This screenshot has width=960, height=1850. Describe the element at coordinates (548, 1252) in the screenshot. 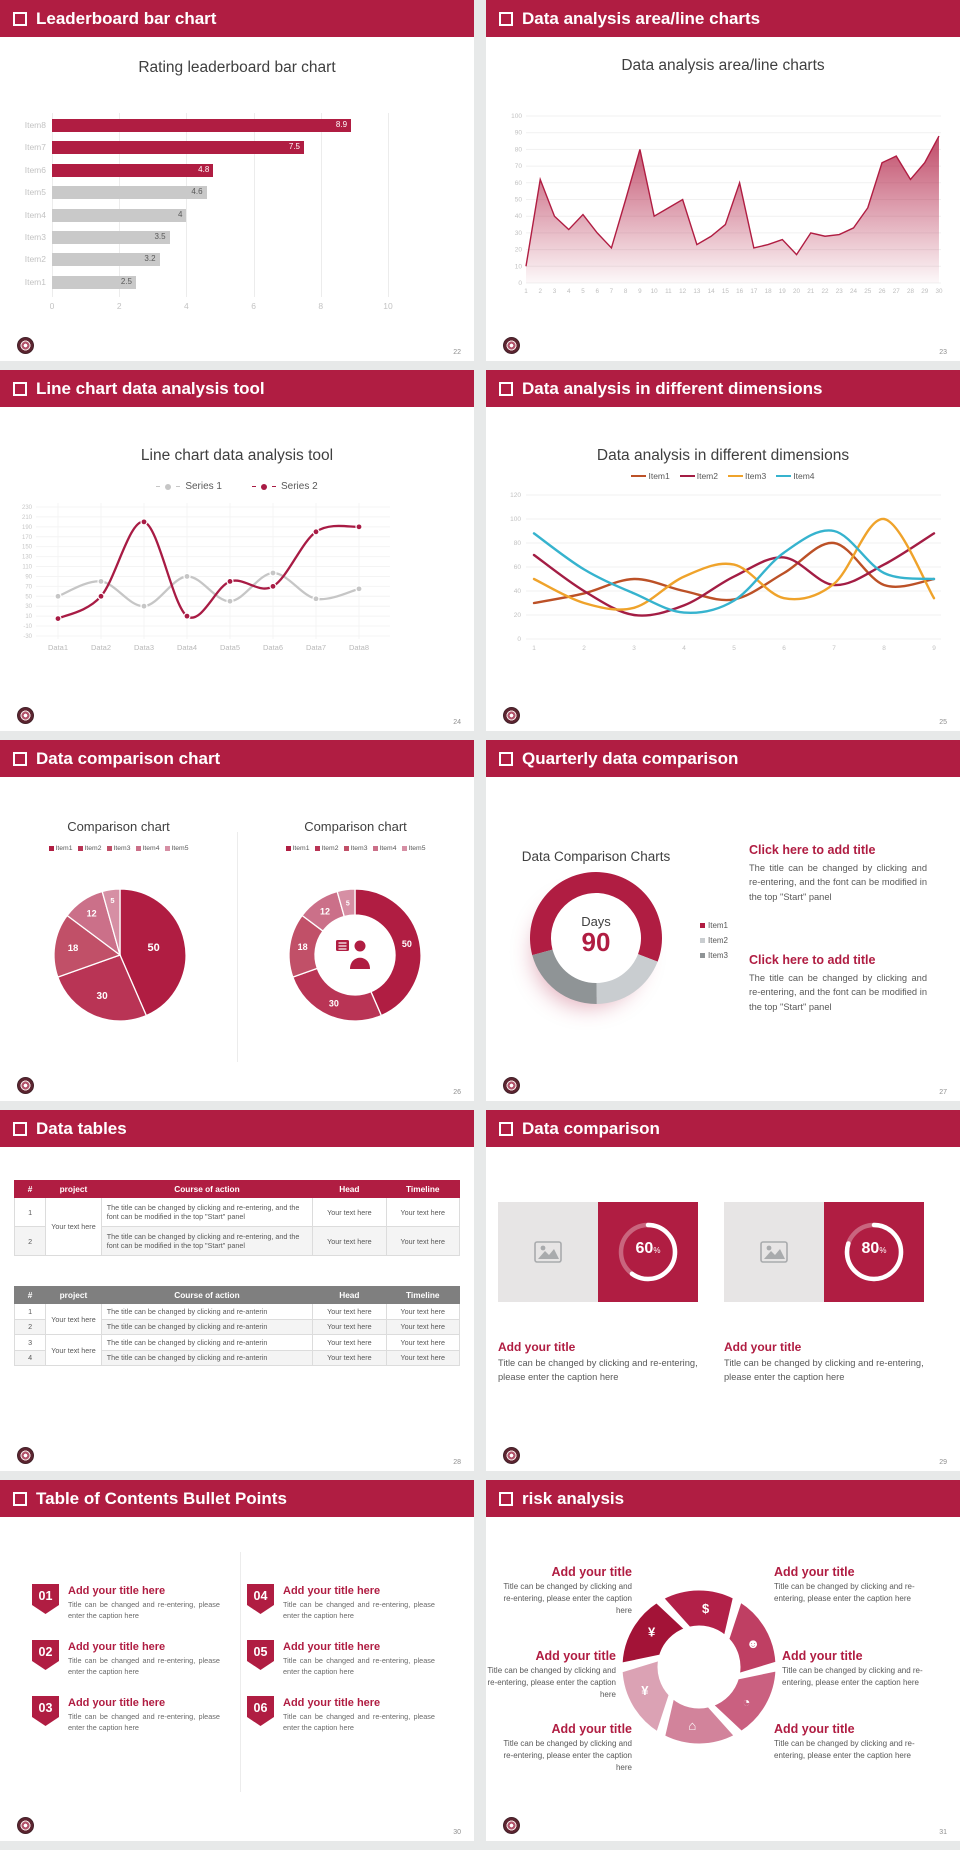

I see `image-placeholder-box` at that location.